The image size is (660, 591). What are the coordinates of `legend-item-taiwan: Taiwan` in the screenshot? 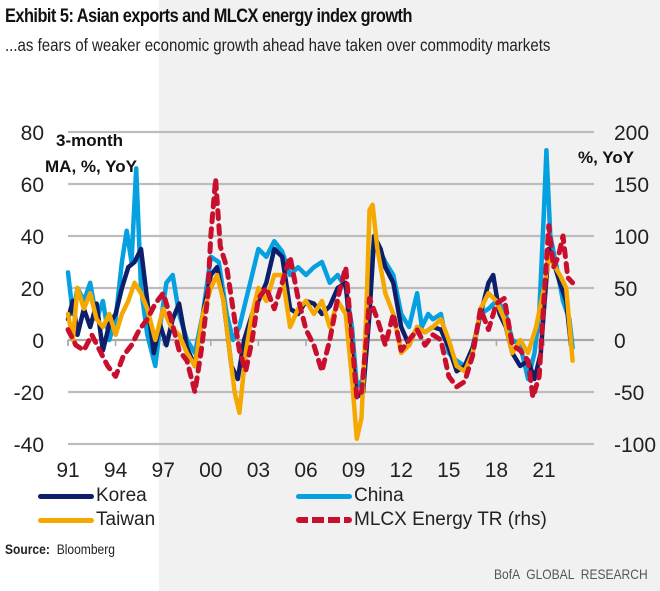 It's located at (96, 520).